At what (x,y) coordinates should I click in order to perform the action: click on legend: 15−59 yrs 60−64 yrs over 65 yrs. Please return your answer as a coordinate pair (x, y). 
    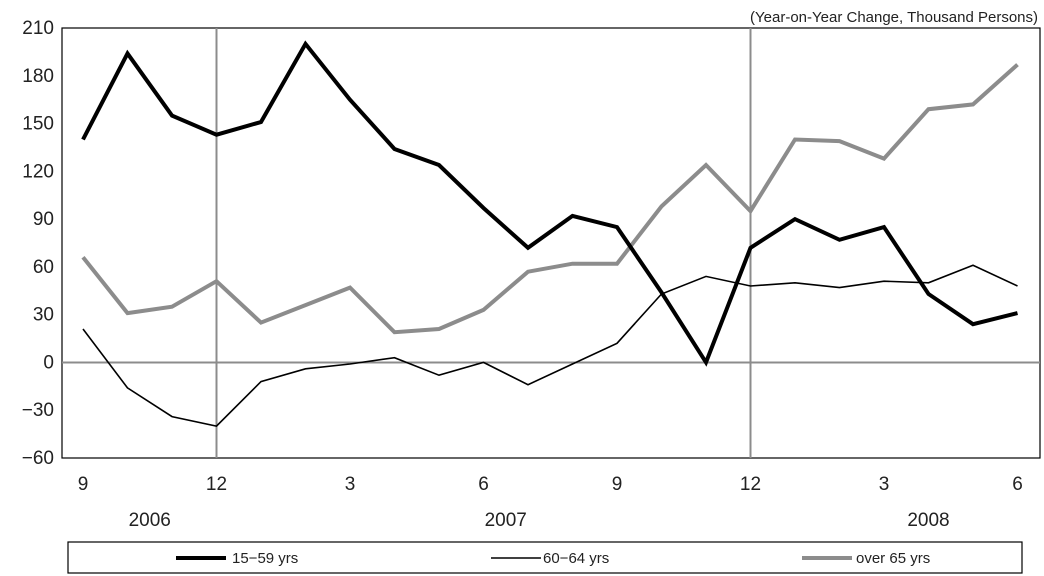
    Looking at the image, I should click on (545, 557).